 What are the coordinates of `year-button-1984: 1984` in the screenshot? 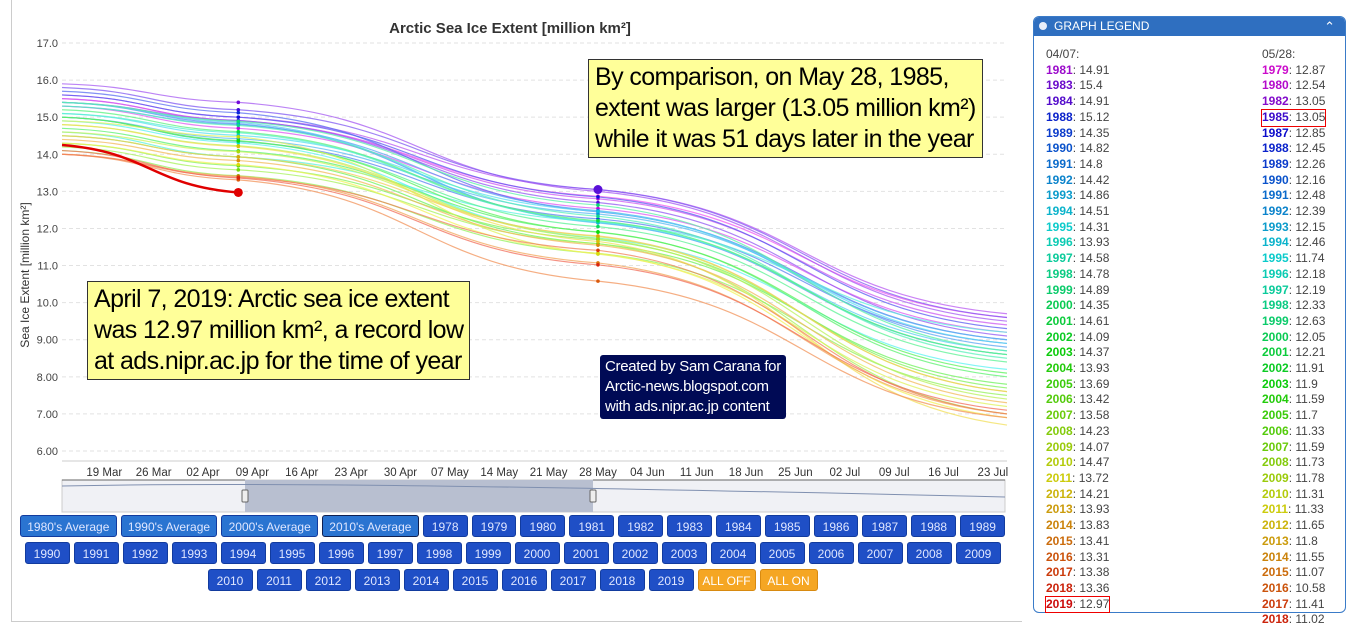 It's located at (738, 526).